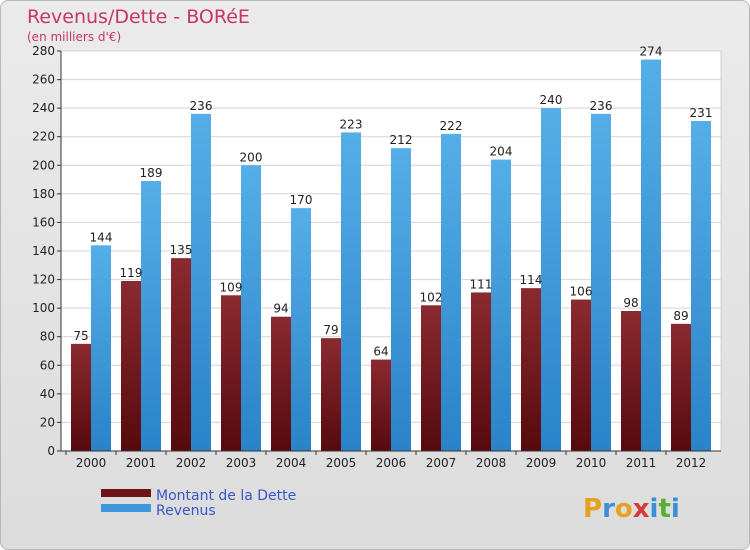  I want to click on value-label: 89, so click(680, 316).